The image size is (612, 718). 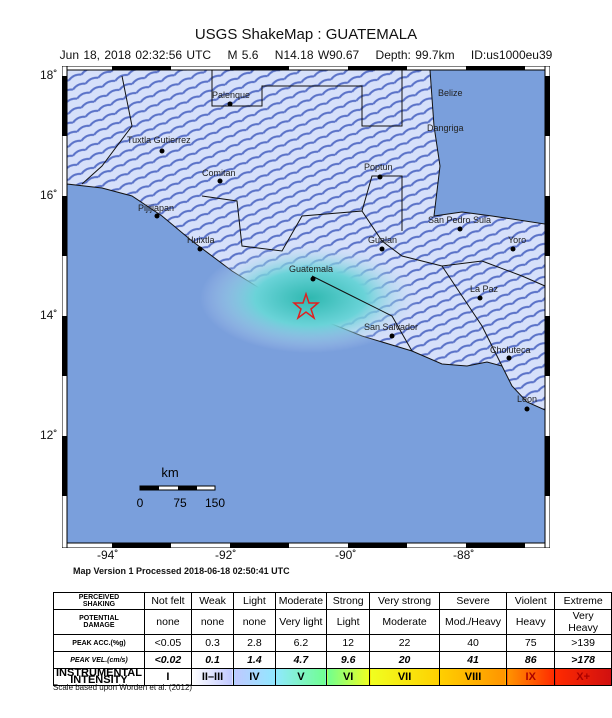 What do you see at coordinates (583, 660) in the screenshot?
I see `legend-cell: >178` at bounding box center [583, 660].